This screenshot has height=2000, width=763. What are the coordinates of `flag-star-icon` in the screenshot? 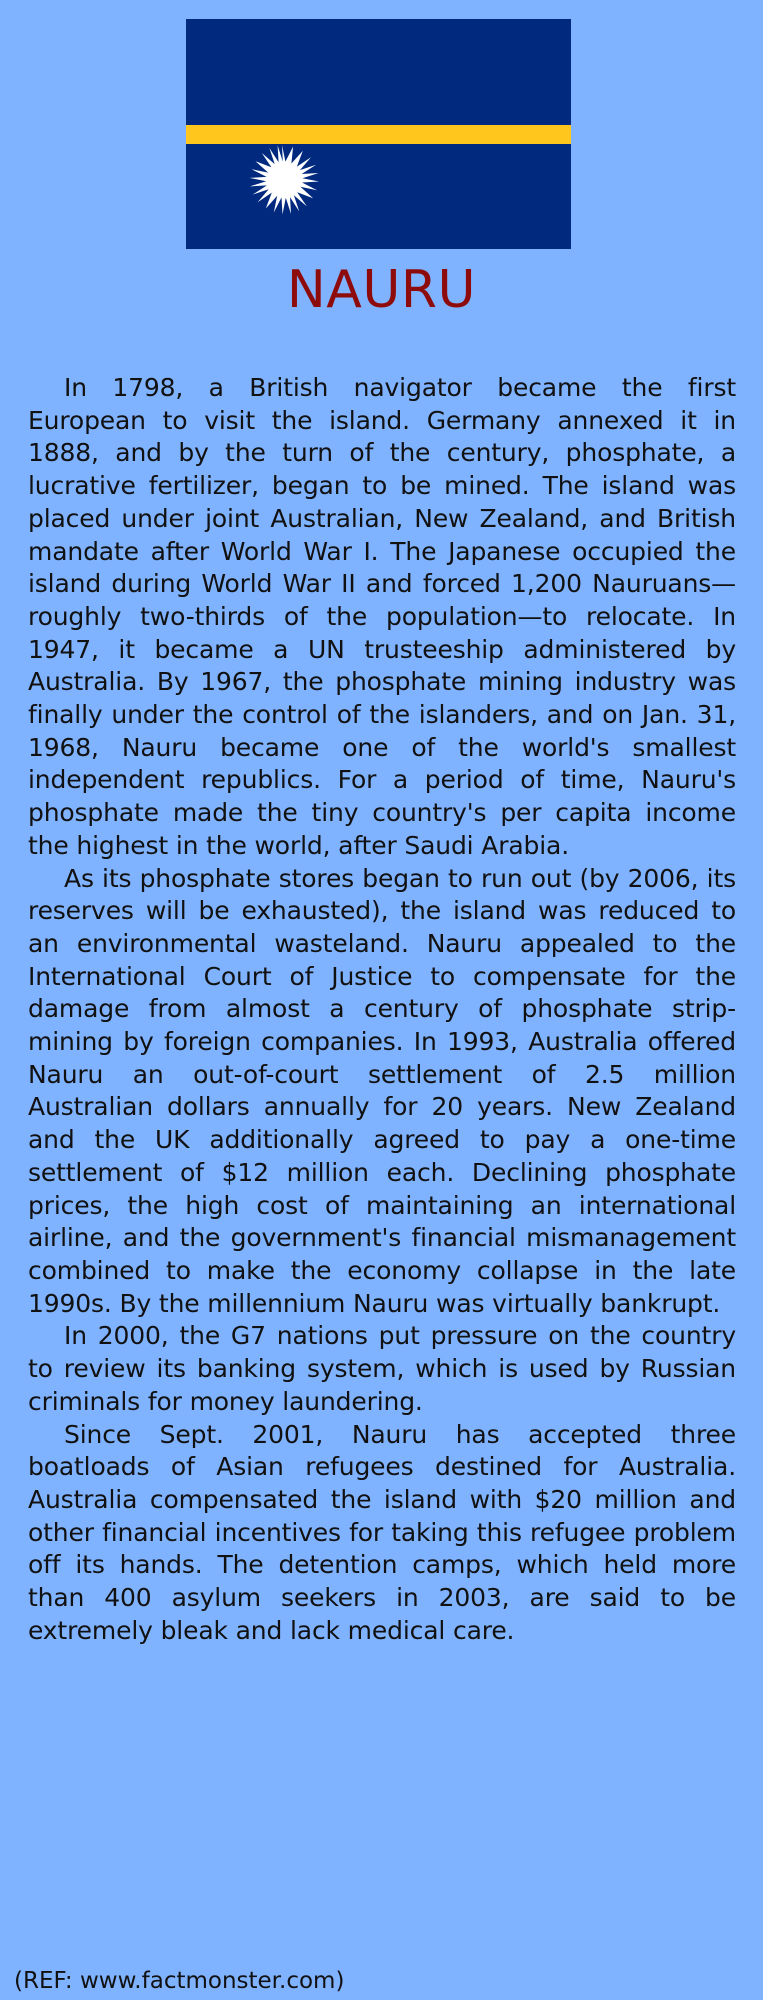 It's located at (284, 180).